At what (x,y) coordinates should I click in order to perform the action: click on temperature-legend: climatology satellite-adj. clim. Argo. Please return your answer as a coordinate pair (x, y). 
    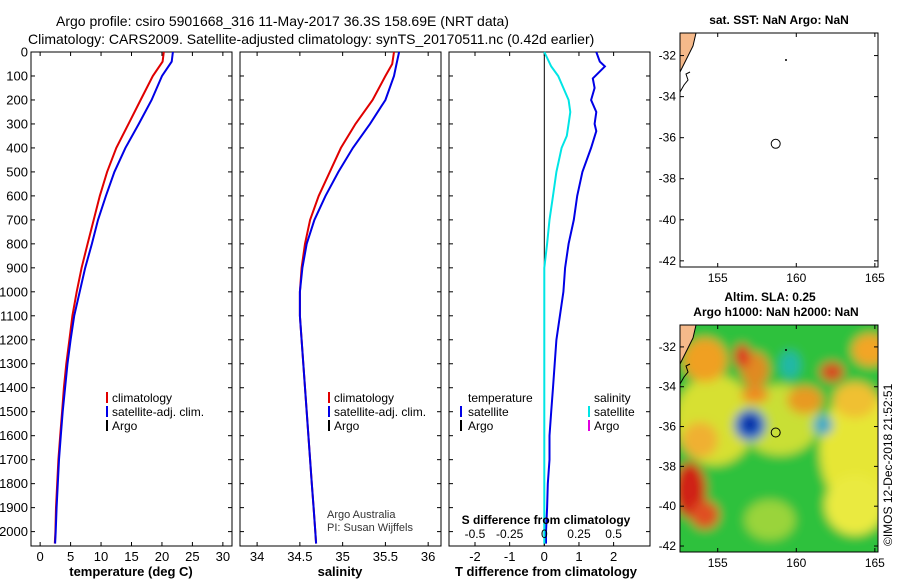
    Looking at the image, I should click on (155, 412).